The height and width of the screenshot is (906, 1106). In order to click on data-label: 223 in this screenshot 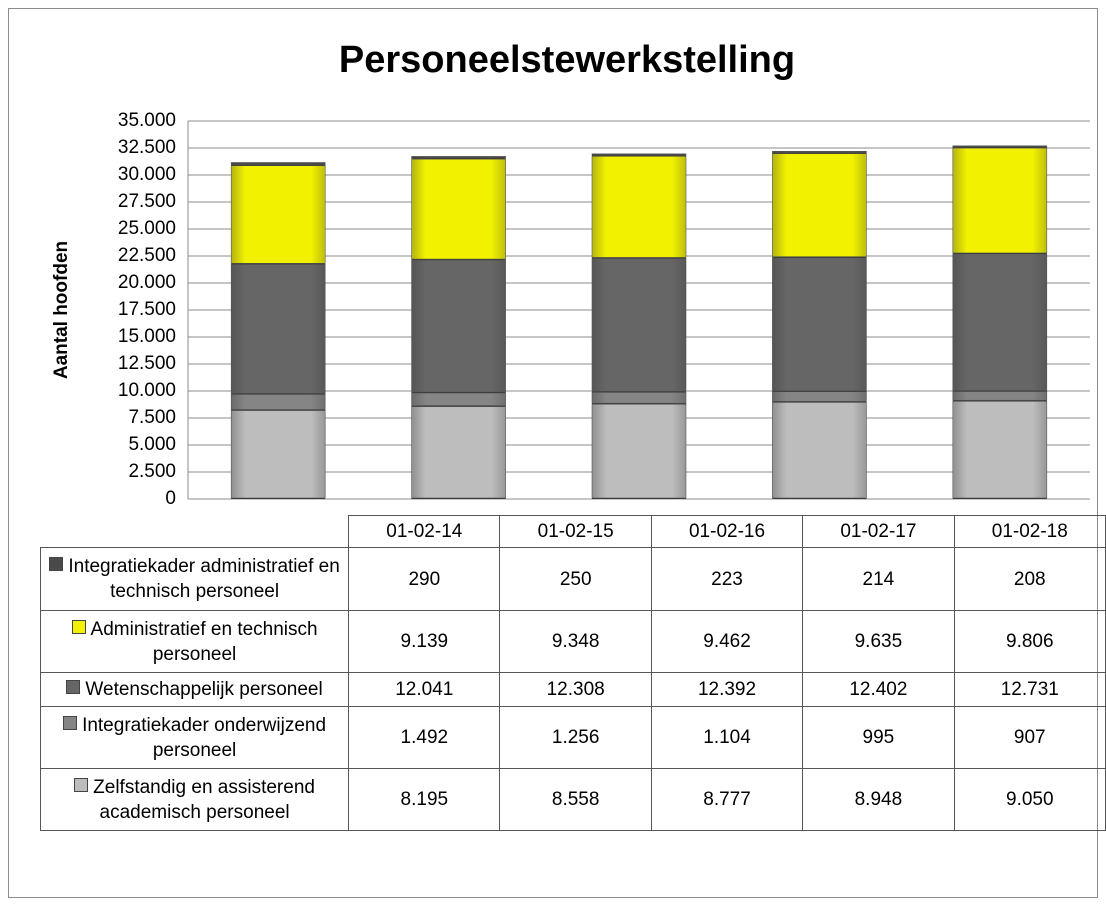, I will do `click(727, 579)`.